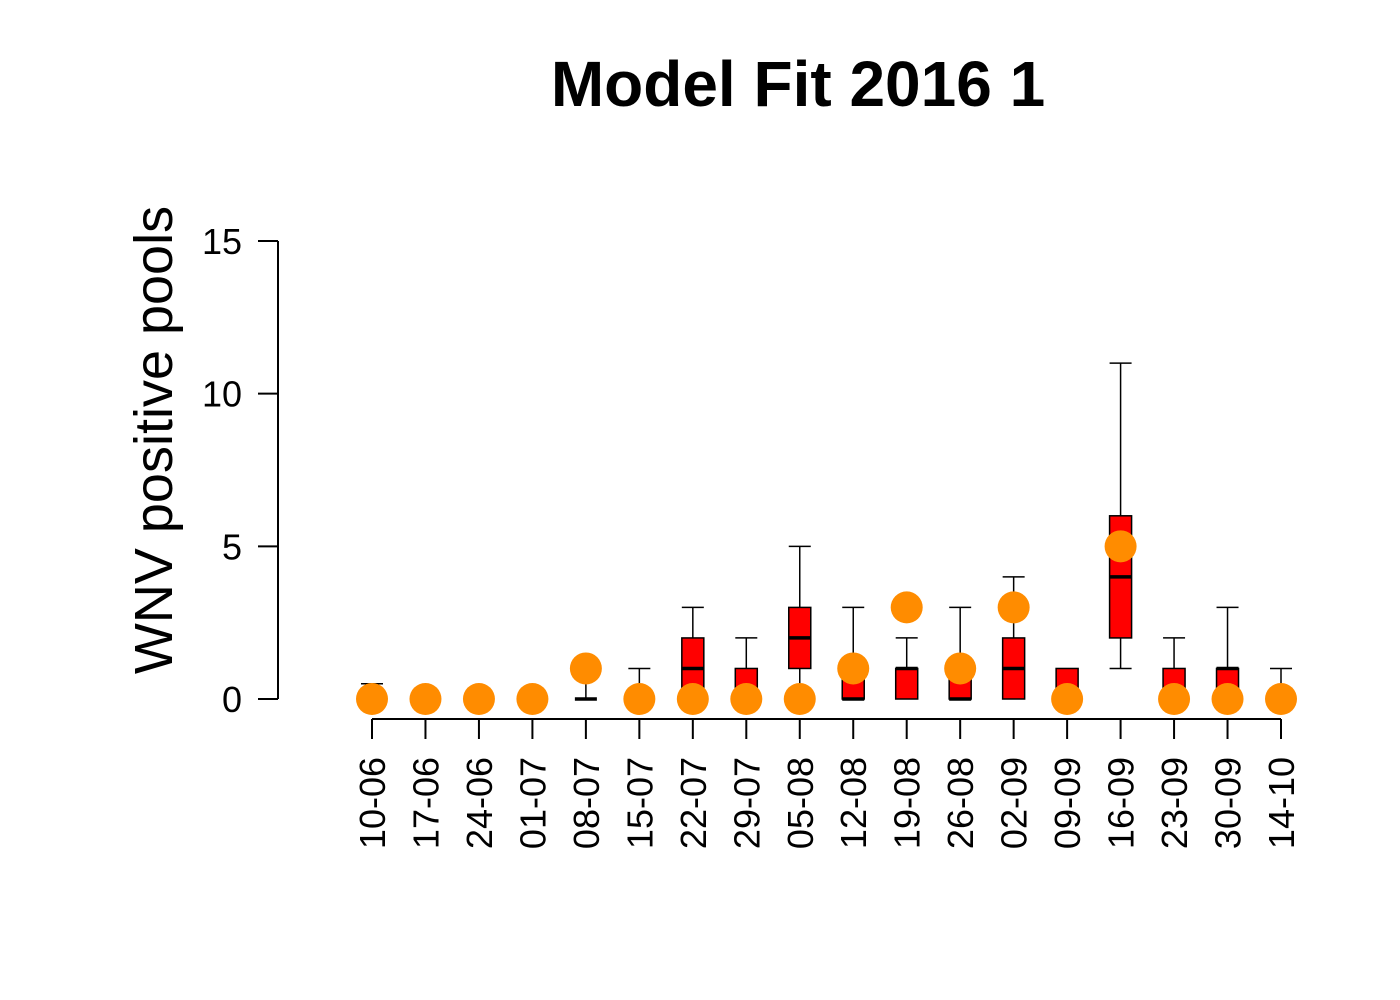 The image size is (1400, 1000). I want to click on x-tick-label: 24-06, so click(479, 803).